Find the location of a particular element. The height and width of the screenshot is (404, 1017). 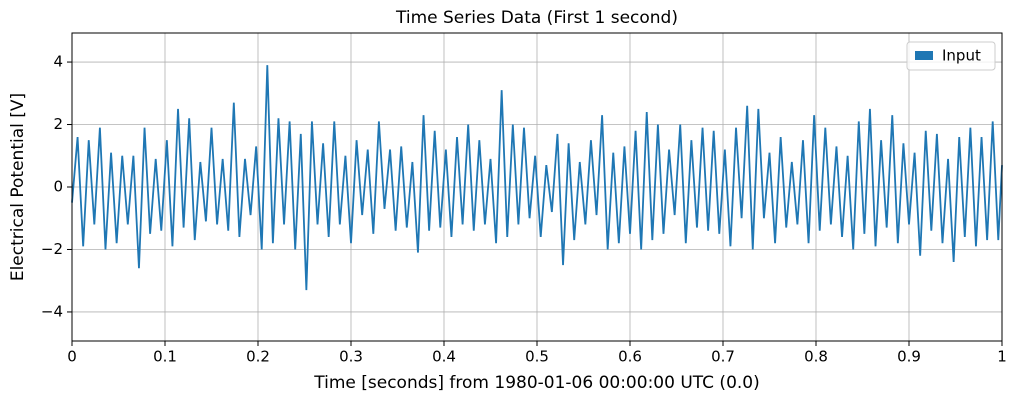

y-axis-label: Electrical Potential [V] is located at coordinates (18, 187).